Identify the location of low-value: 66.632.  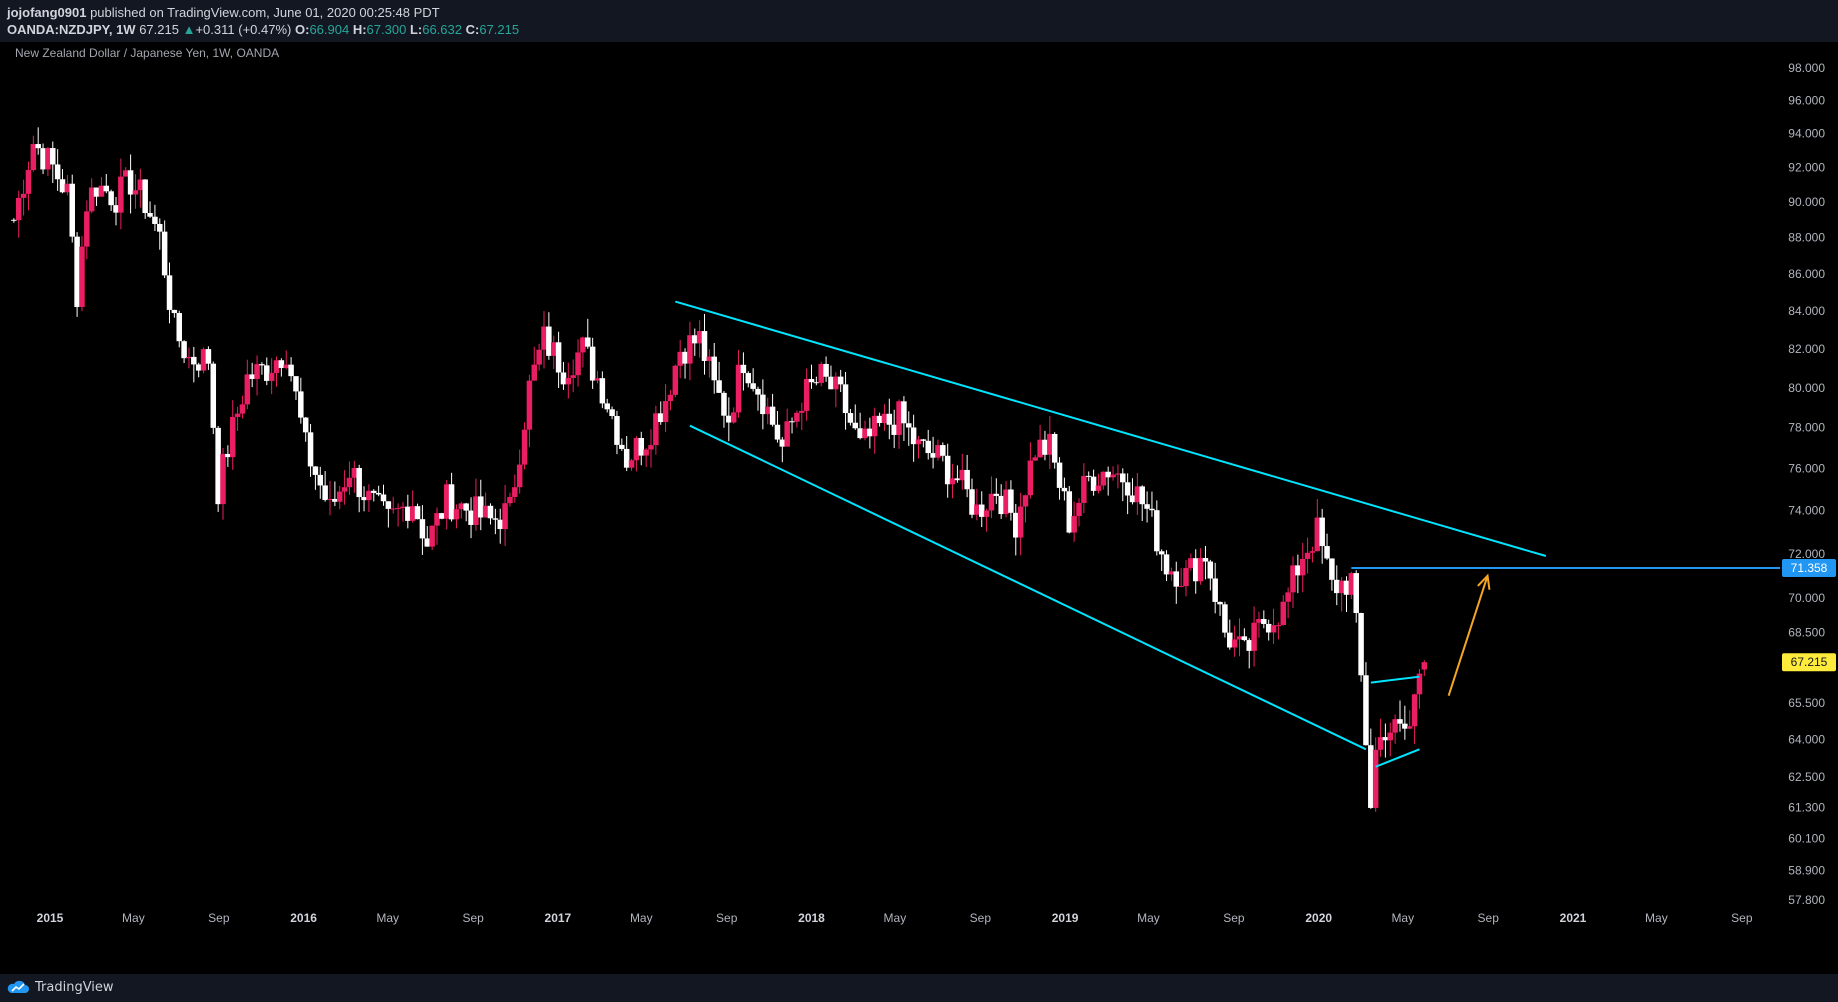
(442, 29).